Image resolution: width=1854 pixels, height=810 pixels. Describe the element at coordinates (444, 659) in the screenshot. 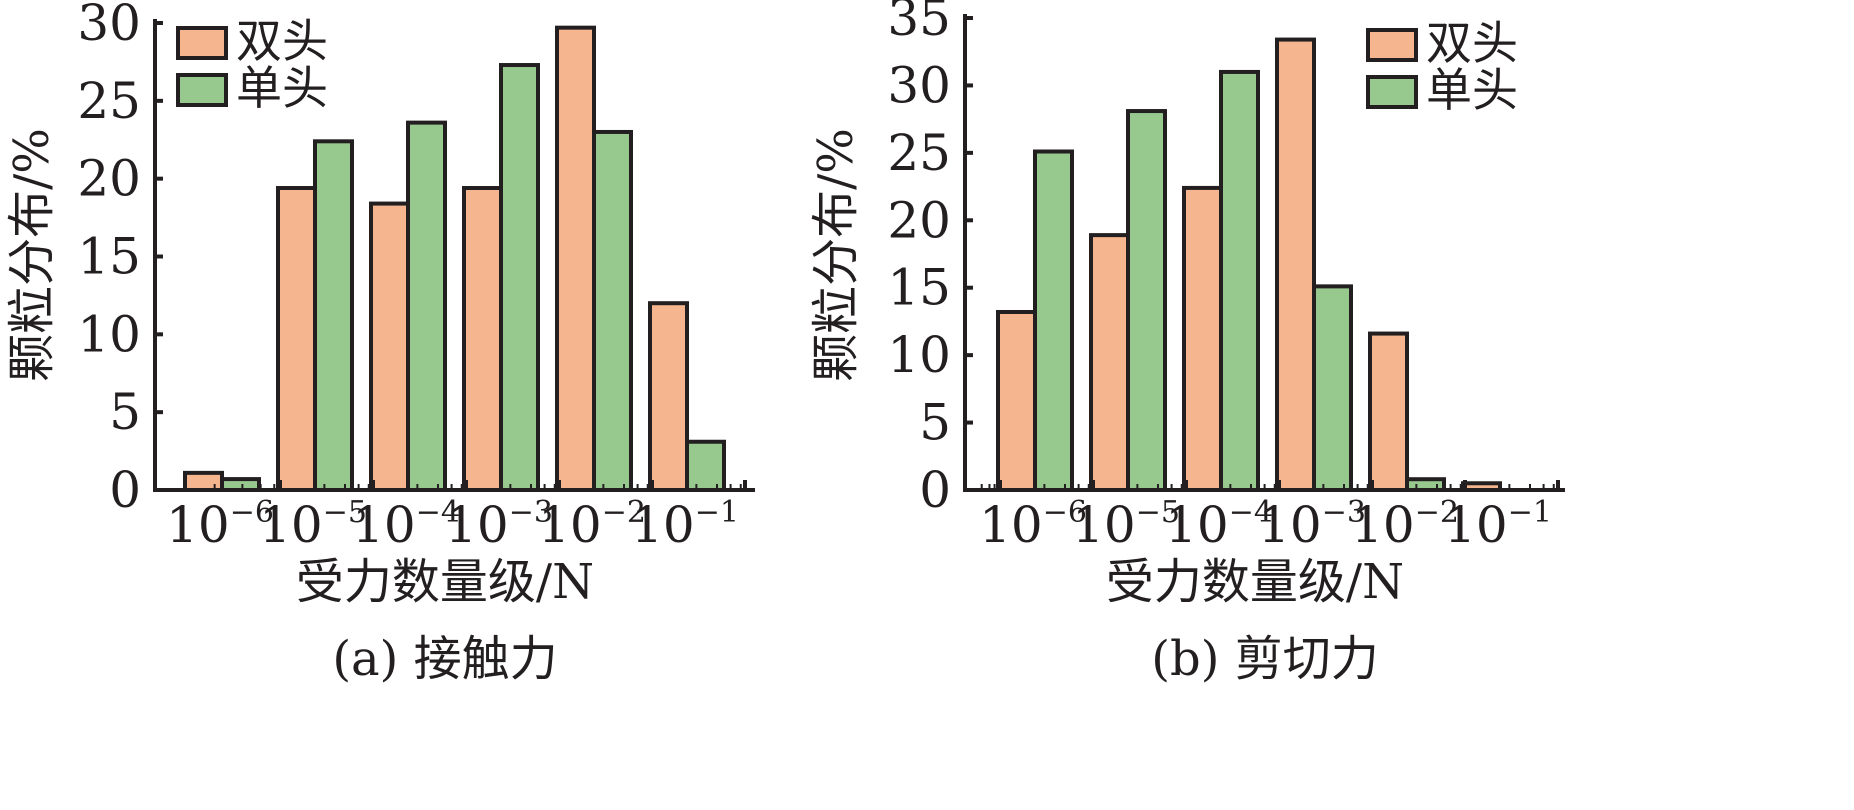

I see `panel-caption: (a) 接触力` at that location.